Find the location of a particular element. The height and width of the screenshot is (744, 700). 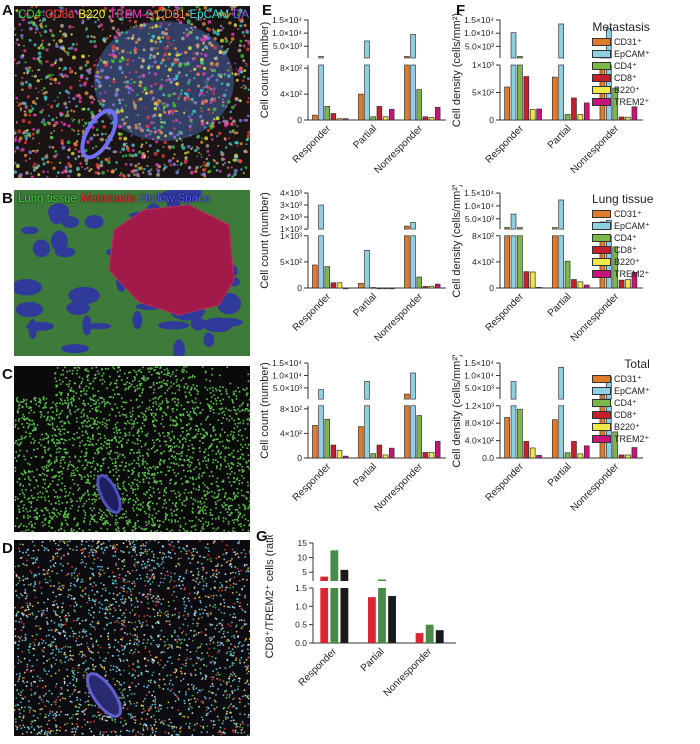

legend-label: TREM2⁺ is located at coordinates (632, 438).